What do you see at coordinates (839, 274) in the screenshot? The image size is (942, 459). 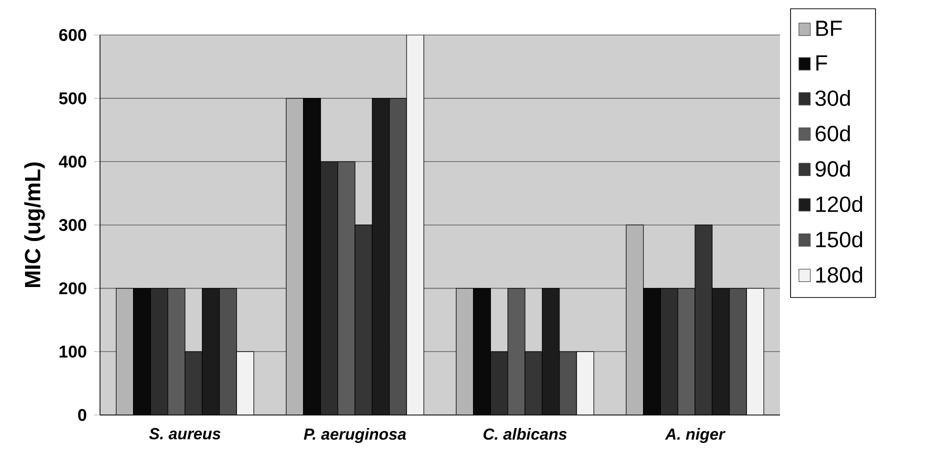 I see `legend-label: 180d` at bounding box center [839, 274].